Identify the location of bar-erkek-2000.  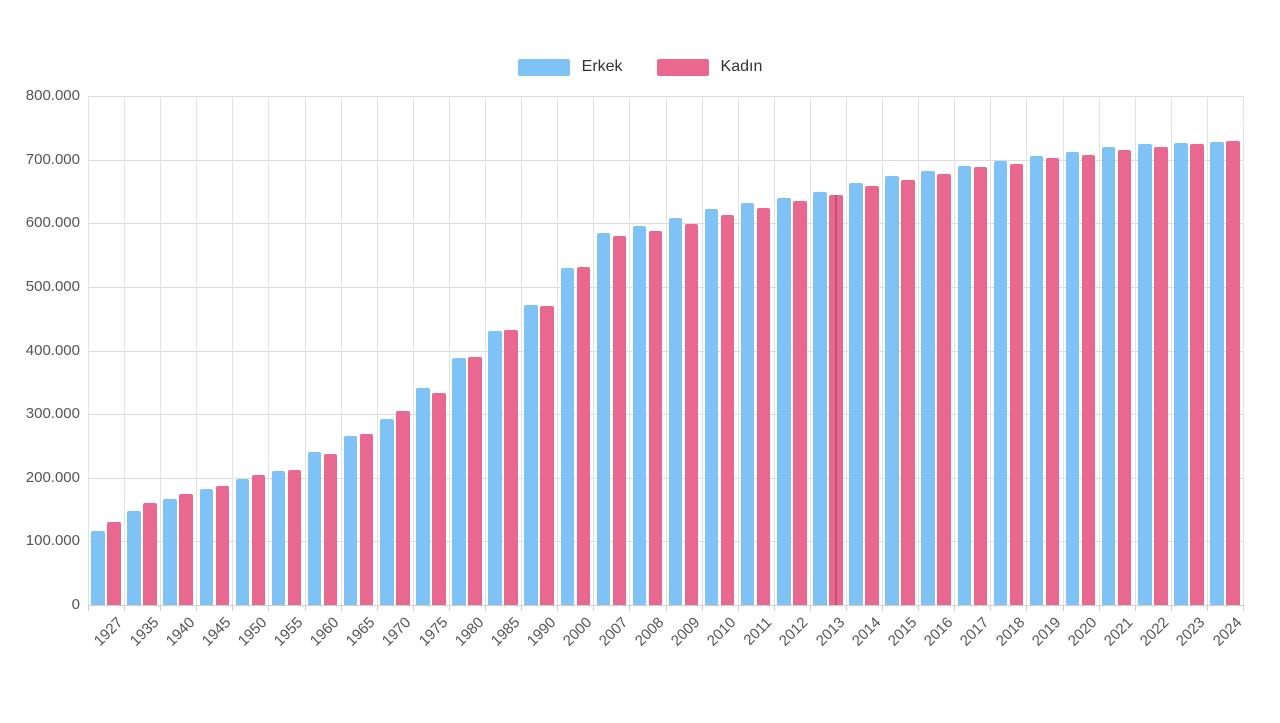
(567, 436).